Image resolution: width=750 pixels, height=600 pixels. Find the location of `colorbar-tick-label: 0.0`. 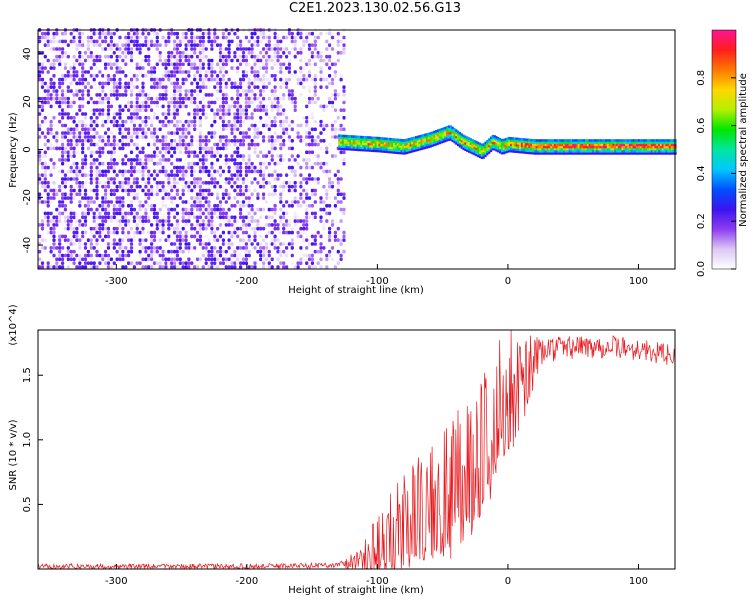

colorbar-tick-label: 0.0 is located at coordinates (701, 269).